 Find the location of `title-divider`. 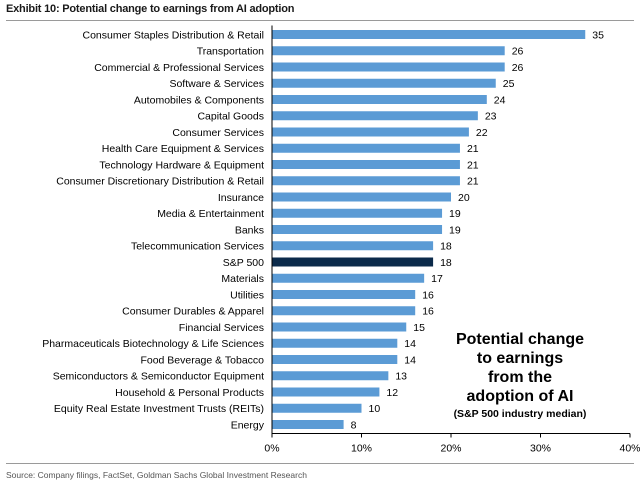

title-divider is located at coordinates (320, 20).